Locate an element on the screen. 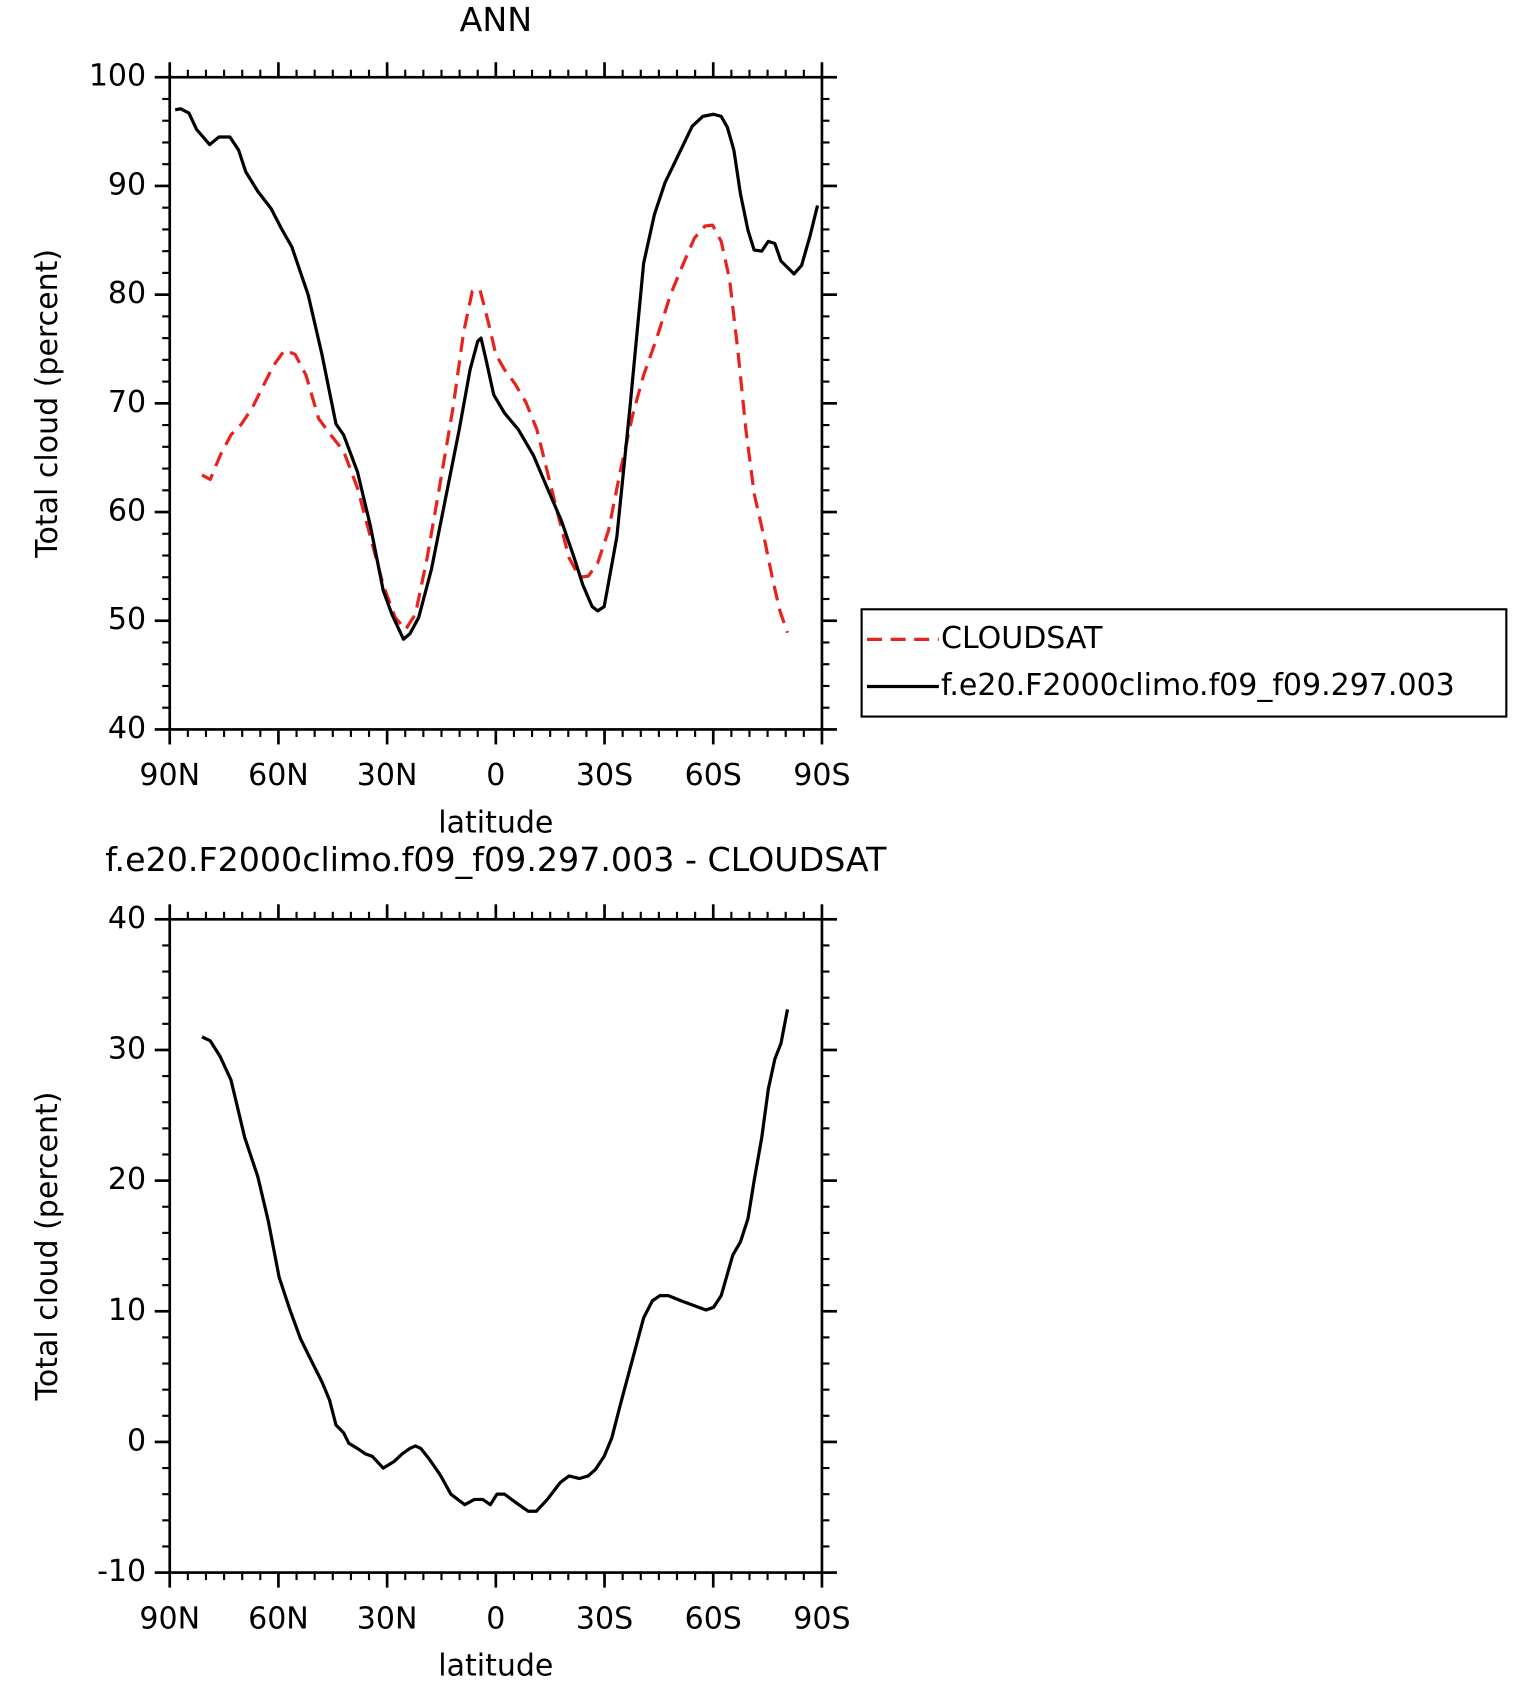  chart-title: ANN is located at coordinates (496, 19).